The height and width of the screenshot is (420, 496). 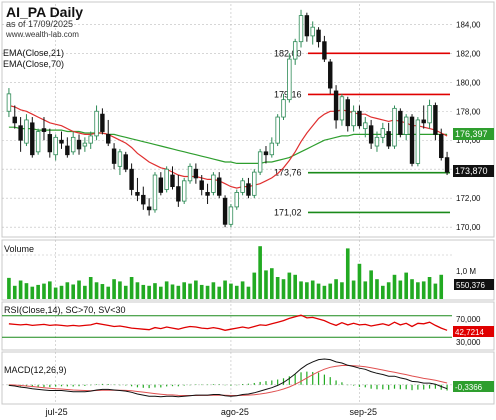 I want to click on volume-last-value: 550,376, so click(x=470, y=285).